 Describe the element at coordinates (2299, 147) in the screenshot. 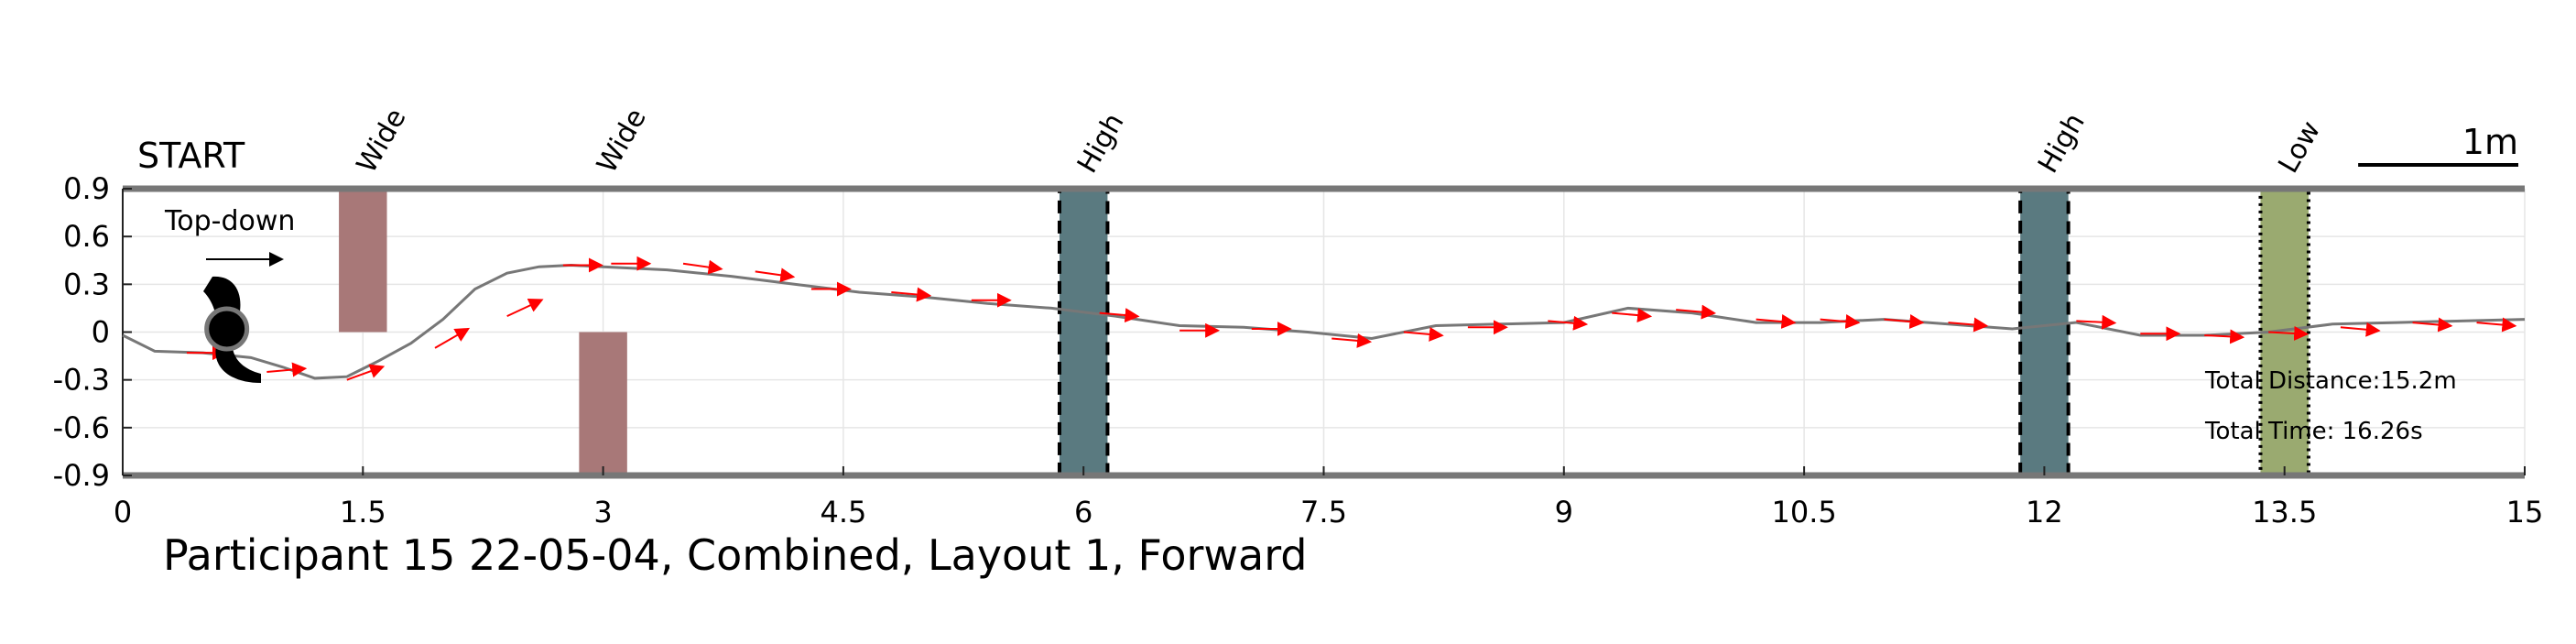

I see `obstacle-label: Low` at that location.